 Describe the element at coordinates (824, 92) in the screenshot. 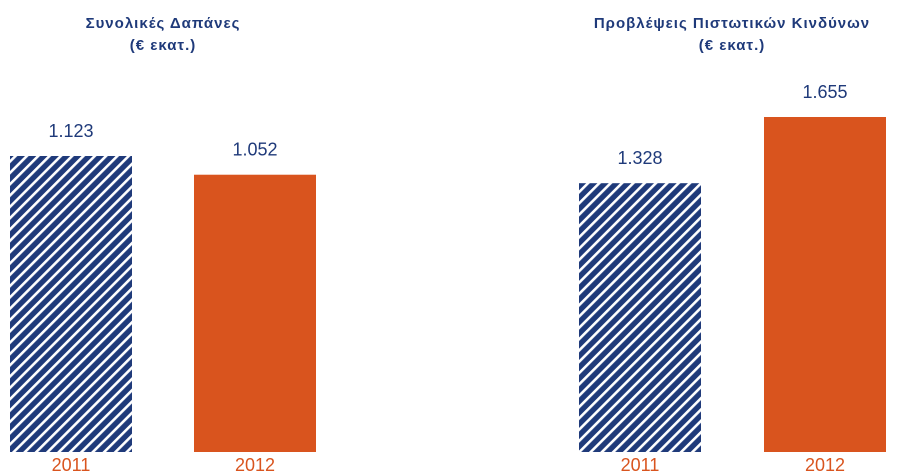

I see `value-label: 1.655` at that location.